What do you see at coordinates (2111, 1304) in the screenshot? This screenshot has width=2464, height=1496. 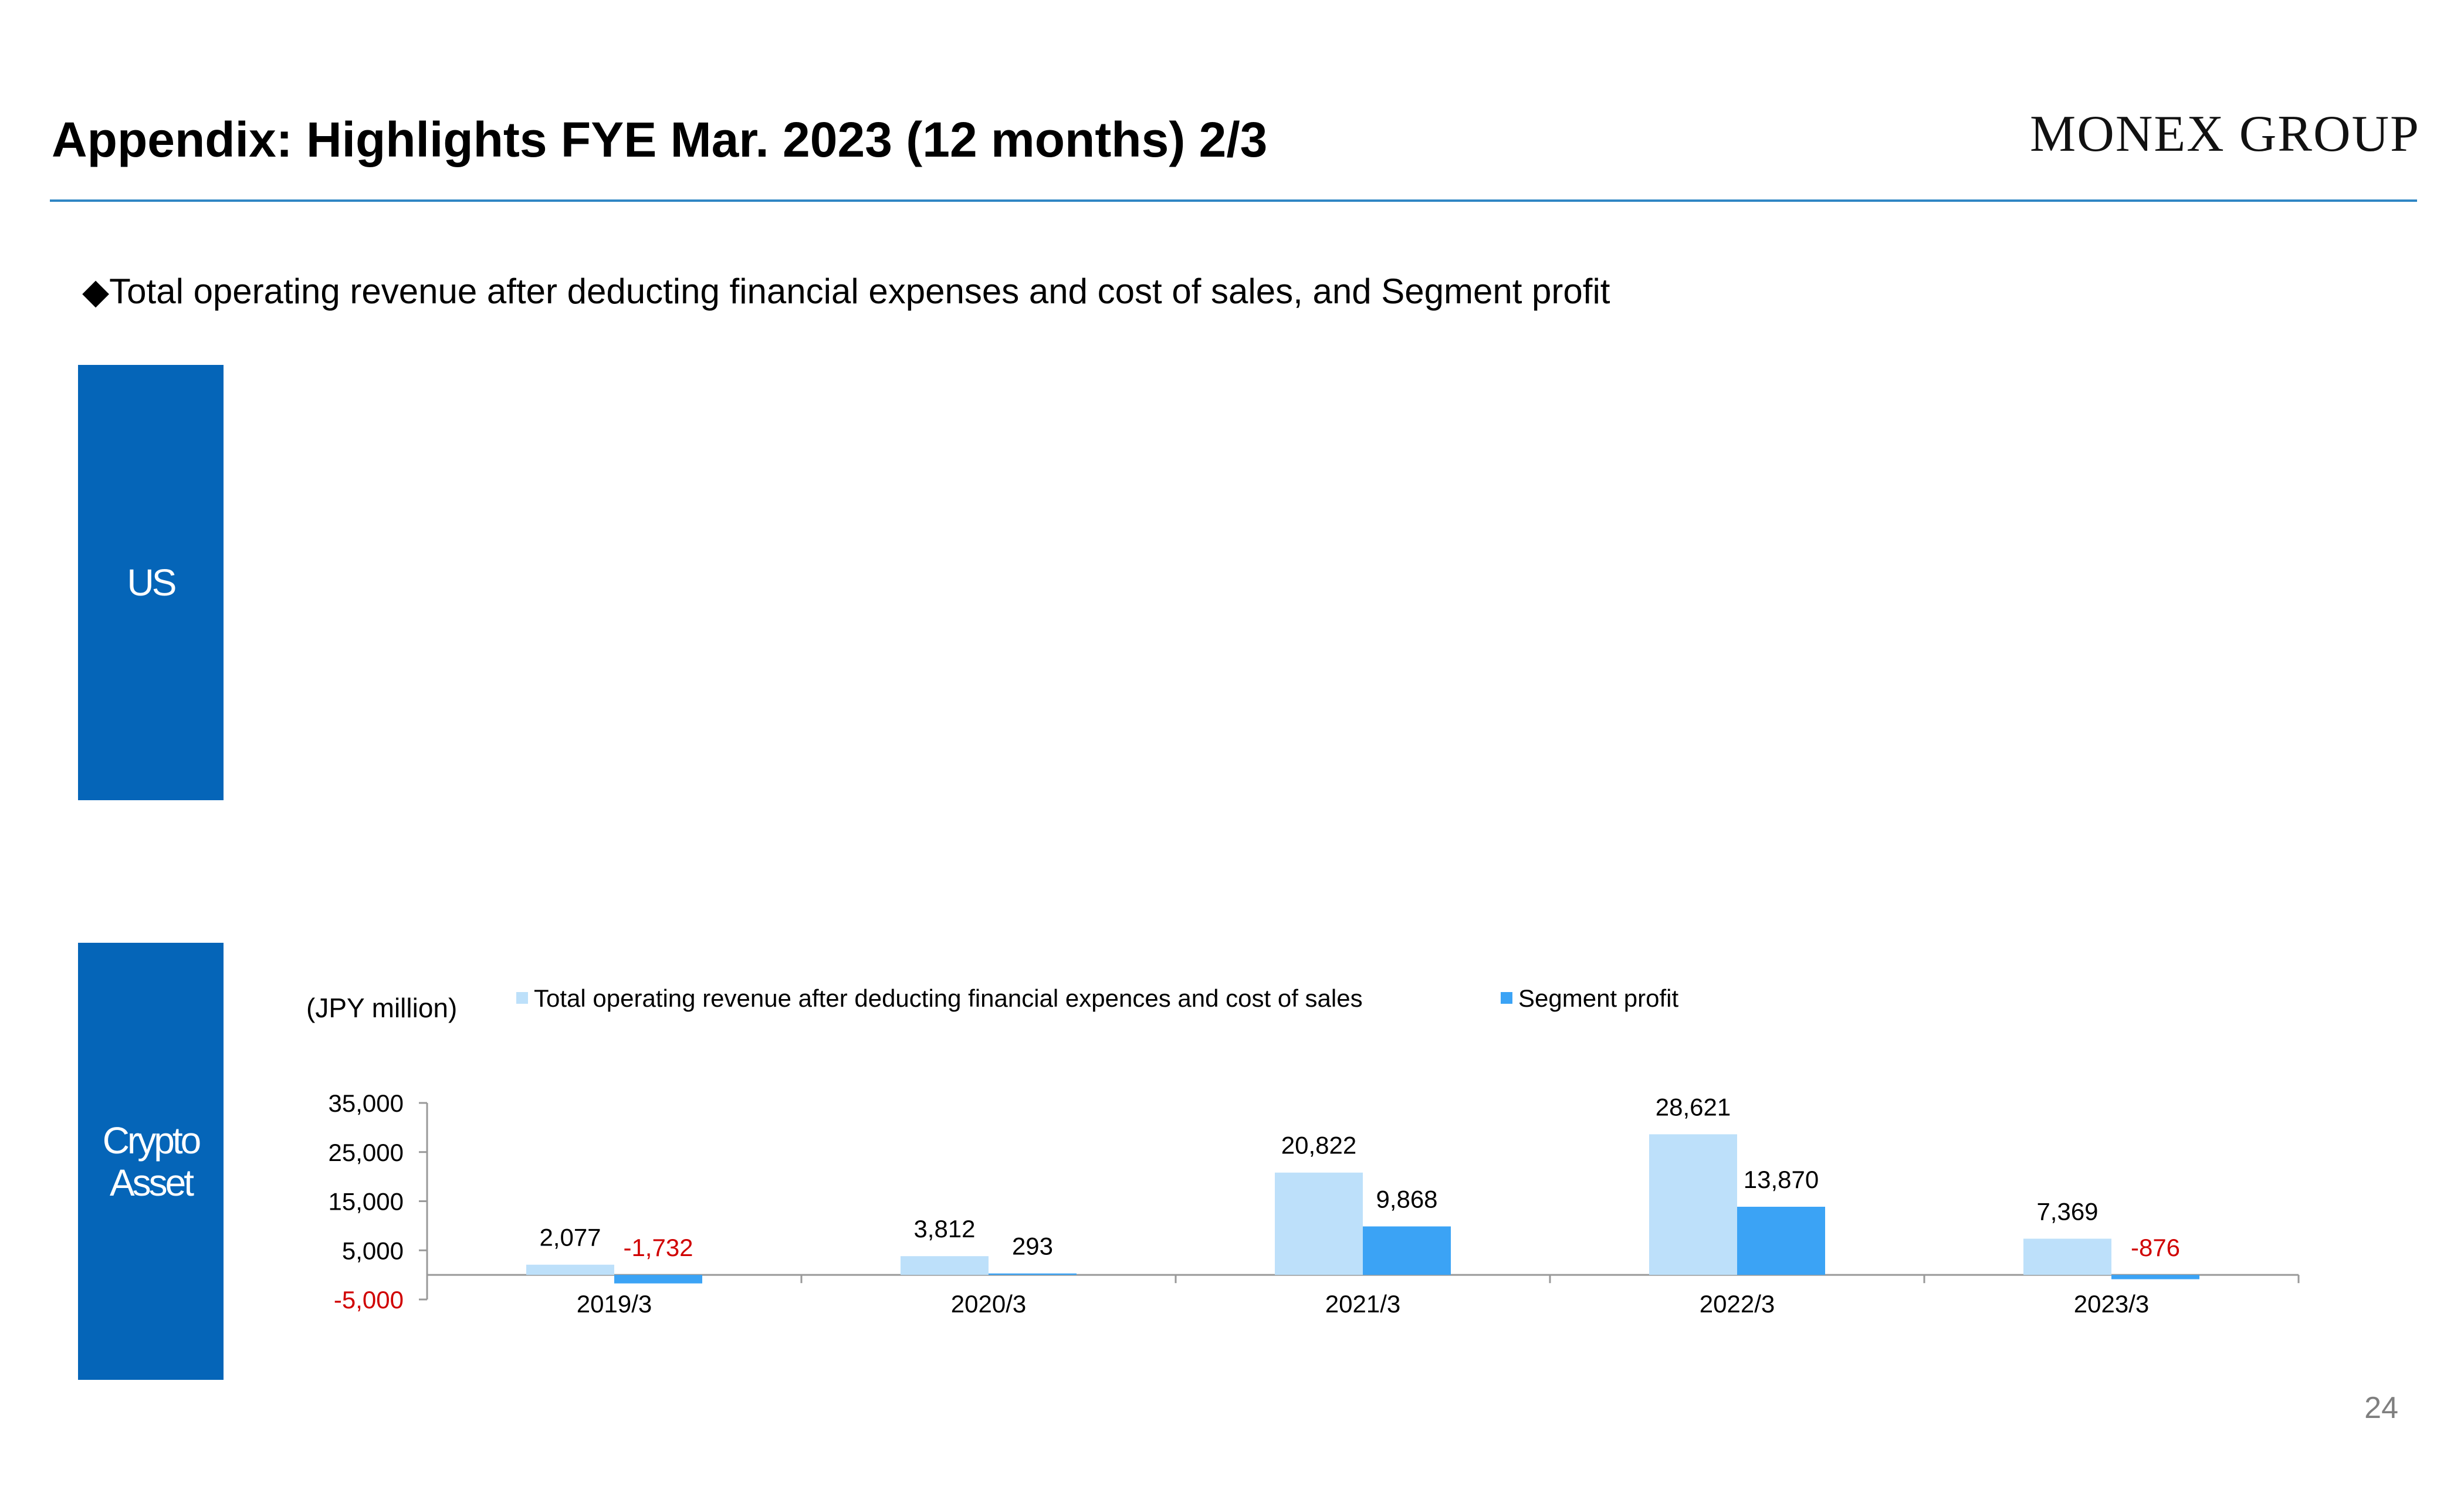 I see `x-tick-label: 2023/3` at bounding box center [2111, 1304].